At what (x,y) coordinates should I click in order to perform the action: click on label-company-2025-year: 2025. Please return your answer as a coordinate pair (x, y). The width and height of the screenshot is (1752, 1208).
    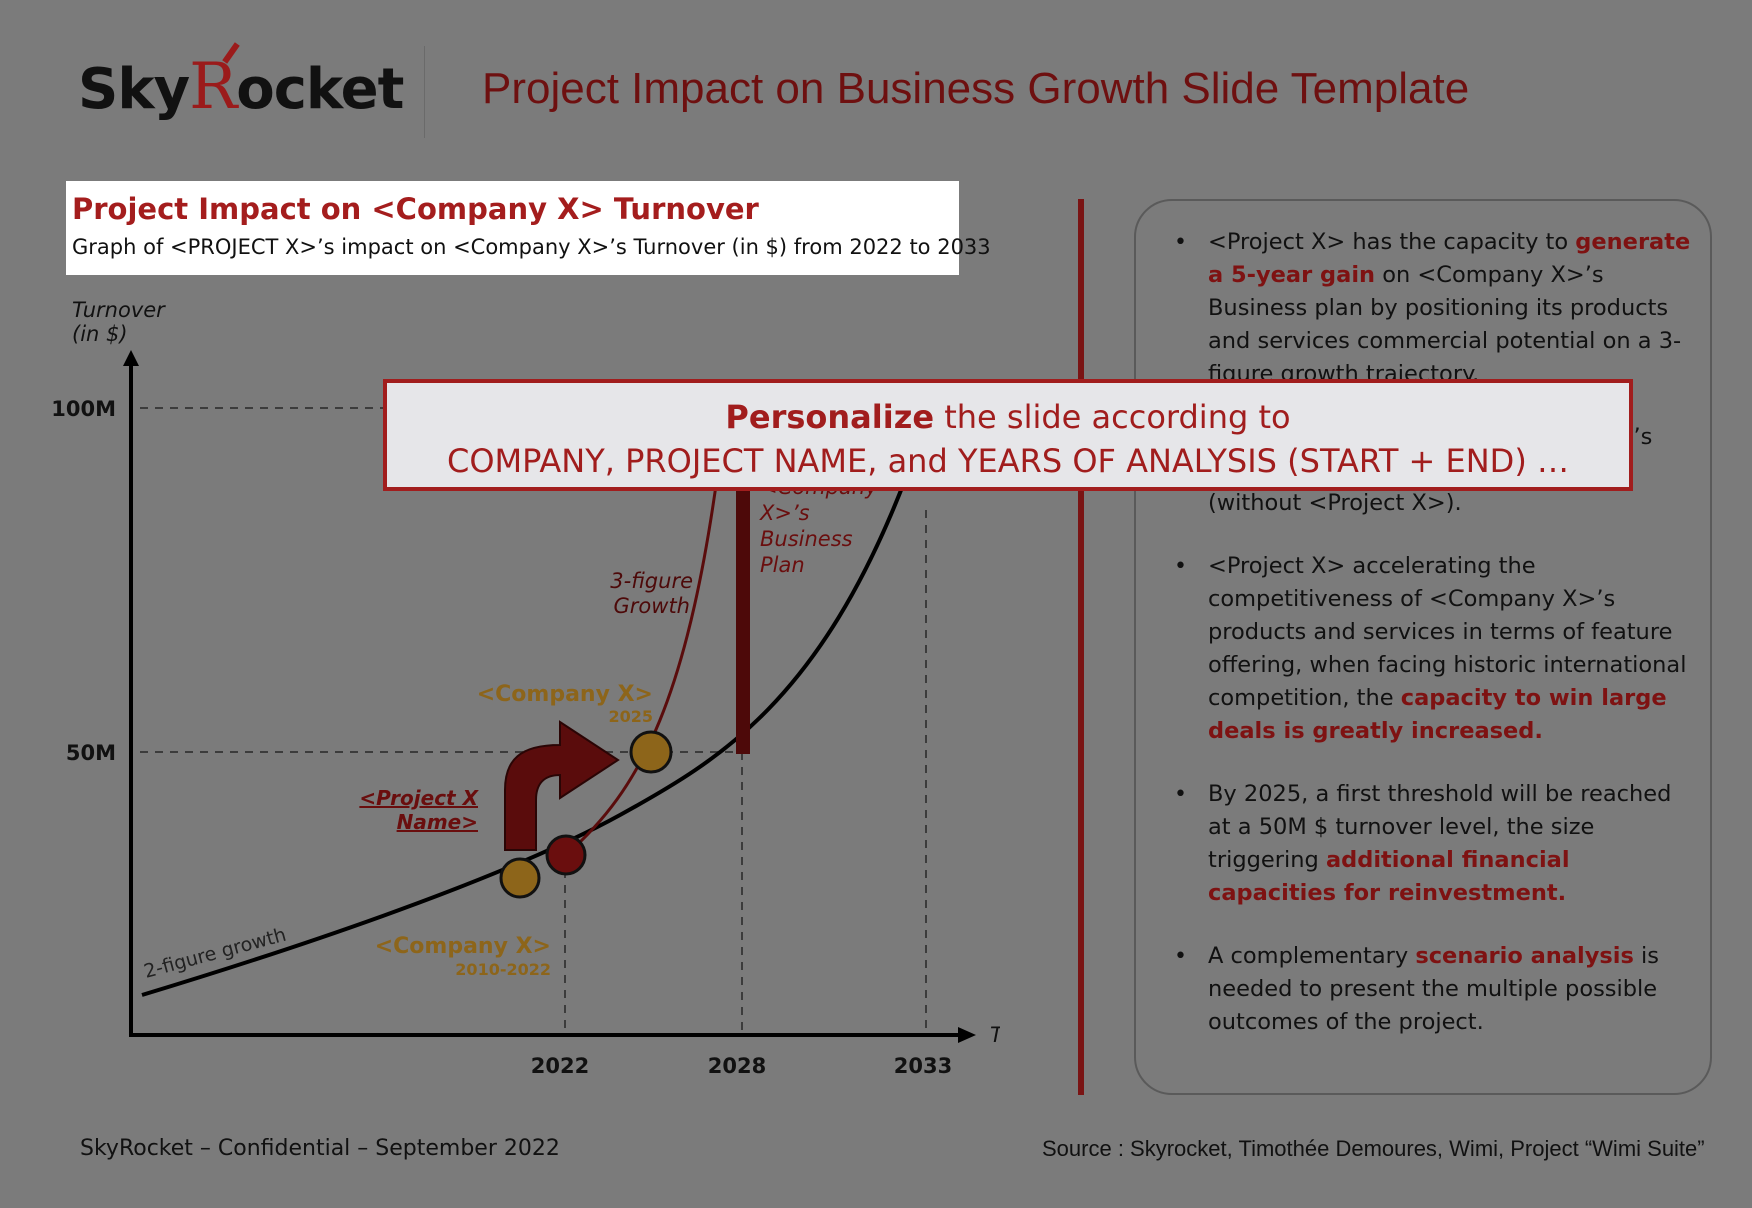
    Looking at the image, I should click on (630, 716).